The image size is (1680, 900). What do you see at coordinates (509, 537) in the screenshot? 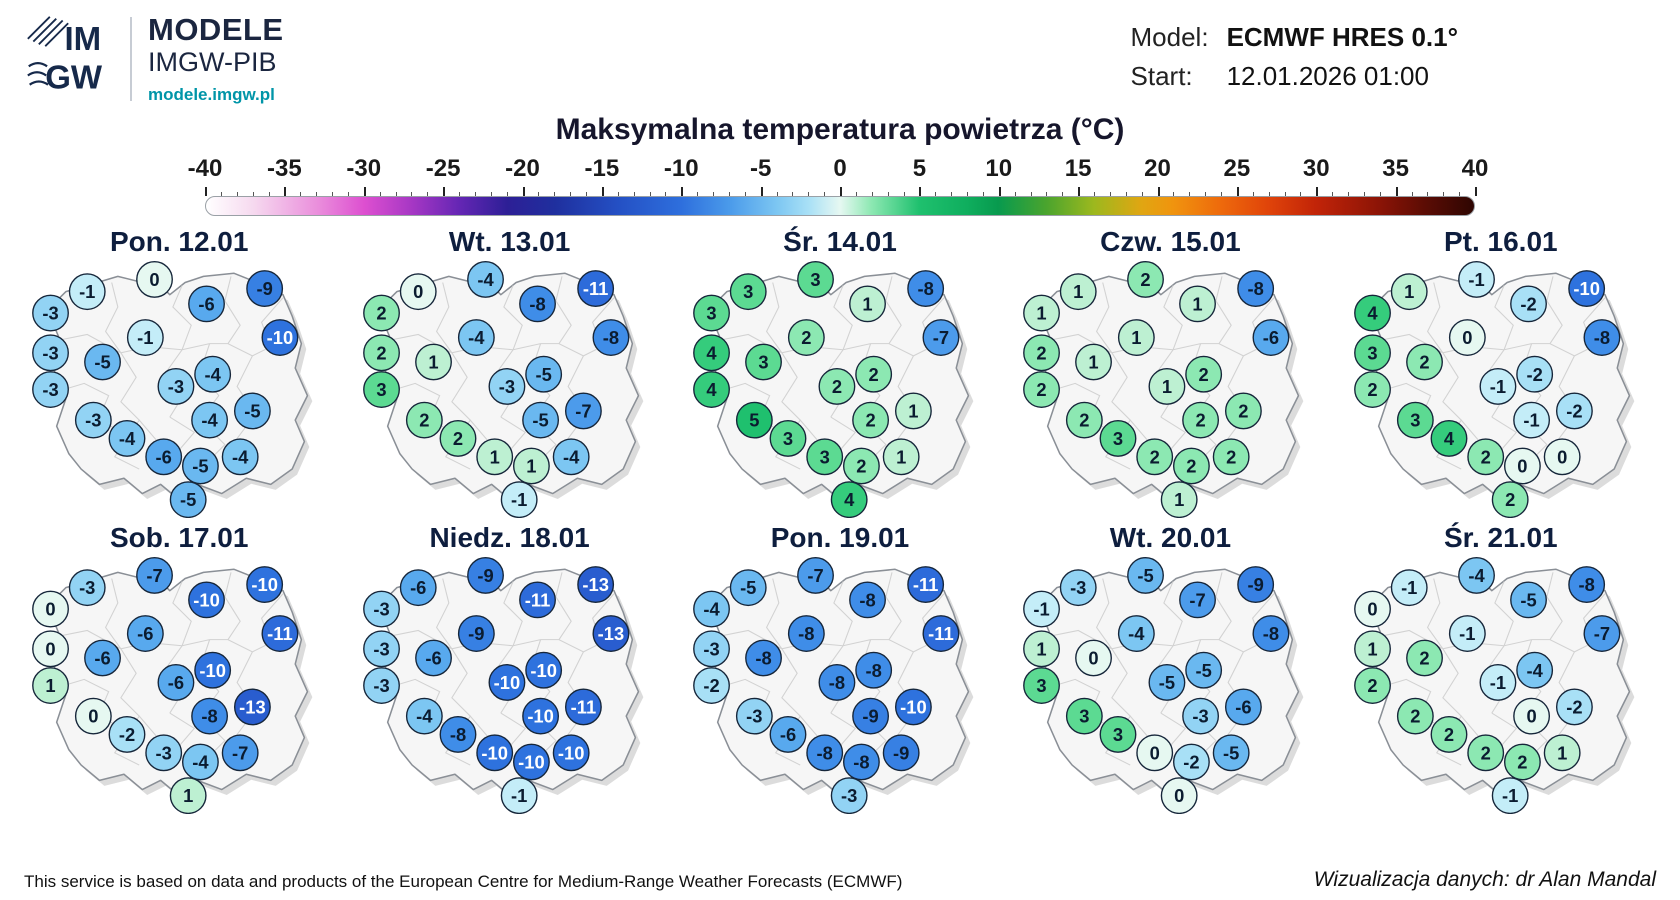
I see `panel-date-label: Niedz. 18.01` at bounding box center [509, 537].